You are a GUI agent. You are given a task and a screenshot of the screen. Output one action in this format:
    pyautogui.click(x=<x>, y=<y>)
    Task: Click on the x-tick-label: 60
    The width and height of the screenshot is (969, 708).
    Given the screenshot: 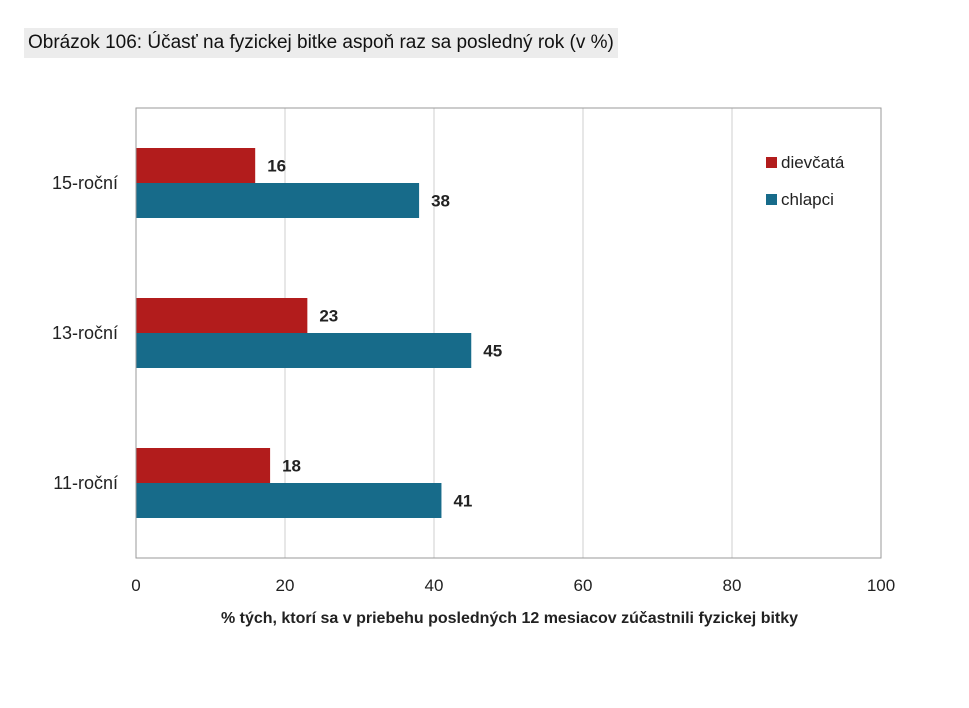 What is the action you would take?
    pyautogui.click(x=583, y=585)
    